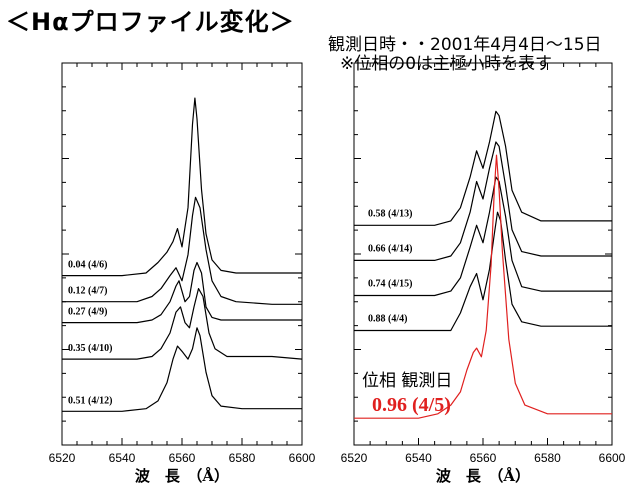 This screenshot has height=486, width=637. Describe the element at coordinates (150, 22) in the screenshot. I see `page-title: ＜Hαプロファイル変化＞` at that location.